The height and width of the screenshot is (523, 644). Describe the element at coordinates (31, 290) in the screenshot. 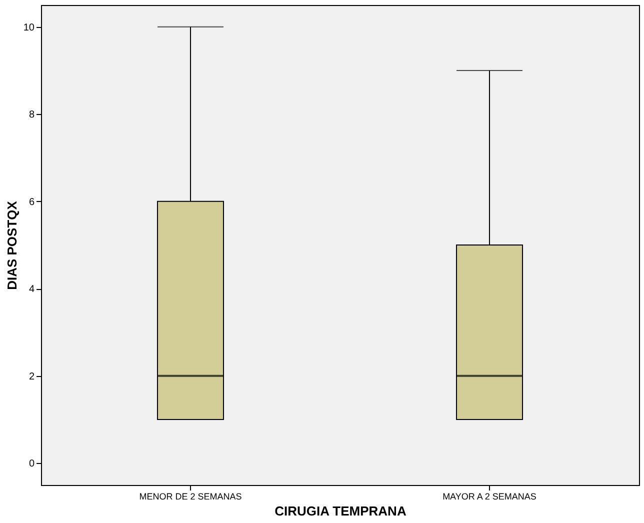

I see `y-tick-label: 4` at that location.